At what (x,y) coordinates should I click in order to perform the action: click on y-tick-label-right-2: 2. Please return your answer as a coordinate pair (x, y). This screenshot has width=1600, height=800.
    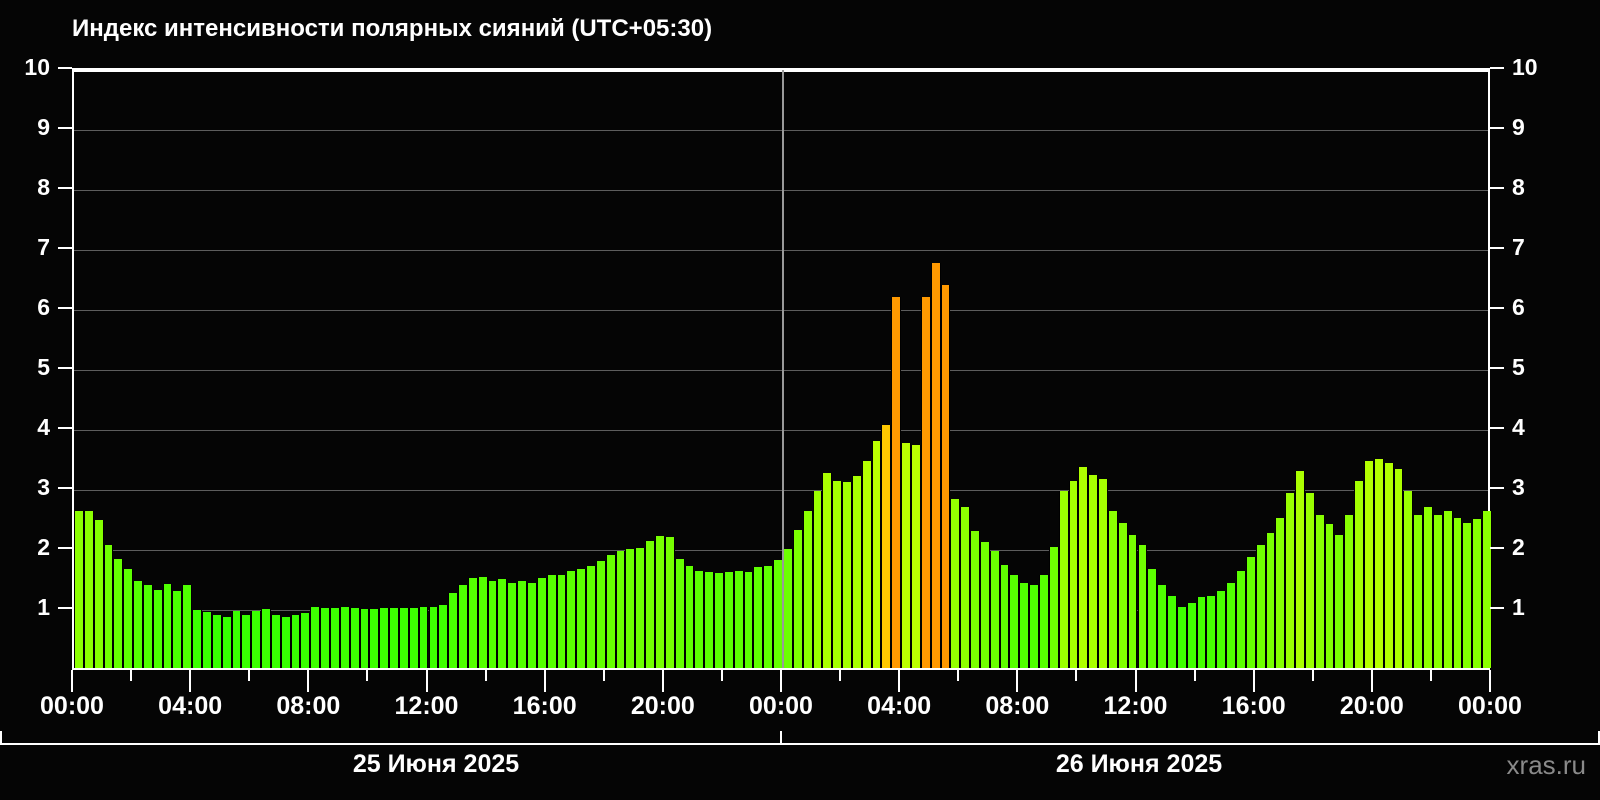
    Looking at the image, I should click on (1518, 547).